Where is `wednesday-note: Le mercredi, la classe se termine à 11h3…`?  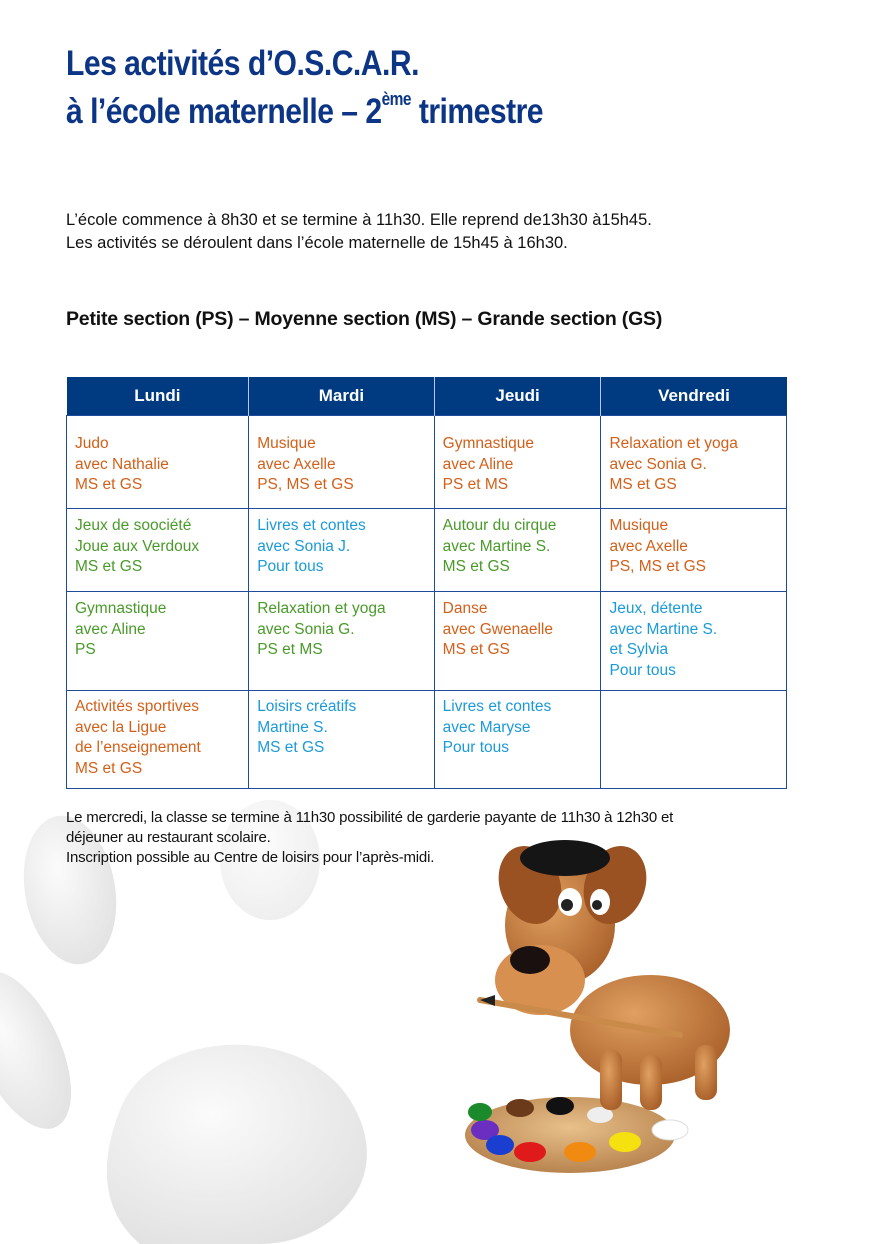 wednesday-note: Le mercredi, la classe se termine à 11h3… is located at coordinates (431, 838).